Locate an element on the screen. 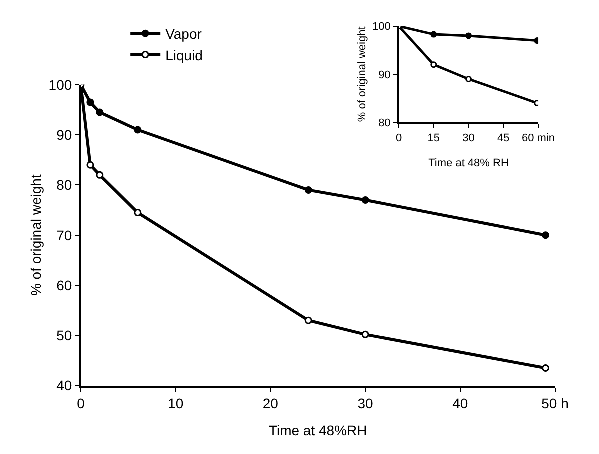 This screenshot has width=599, height=454. legend-label: Liquid is located at coordinates (184, 55).